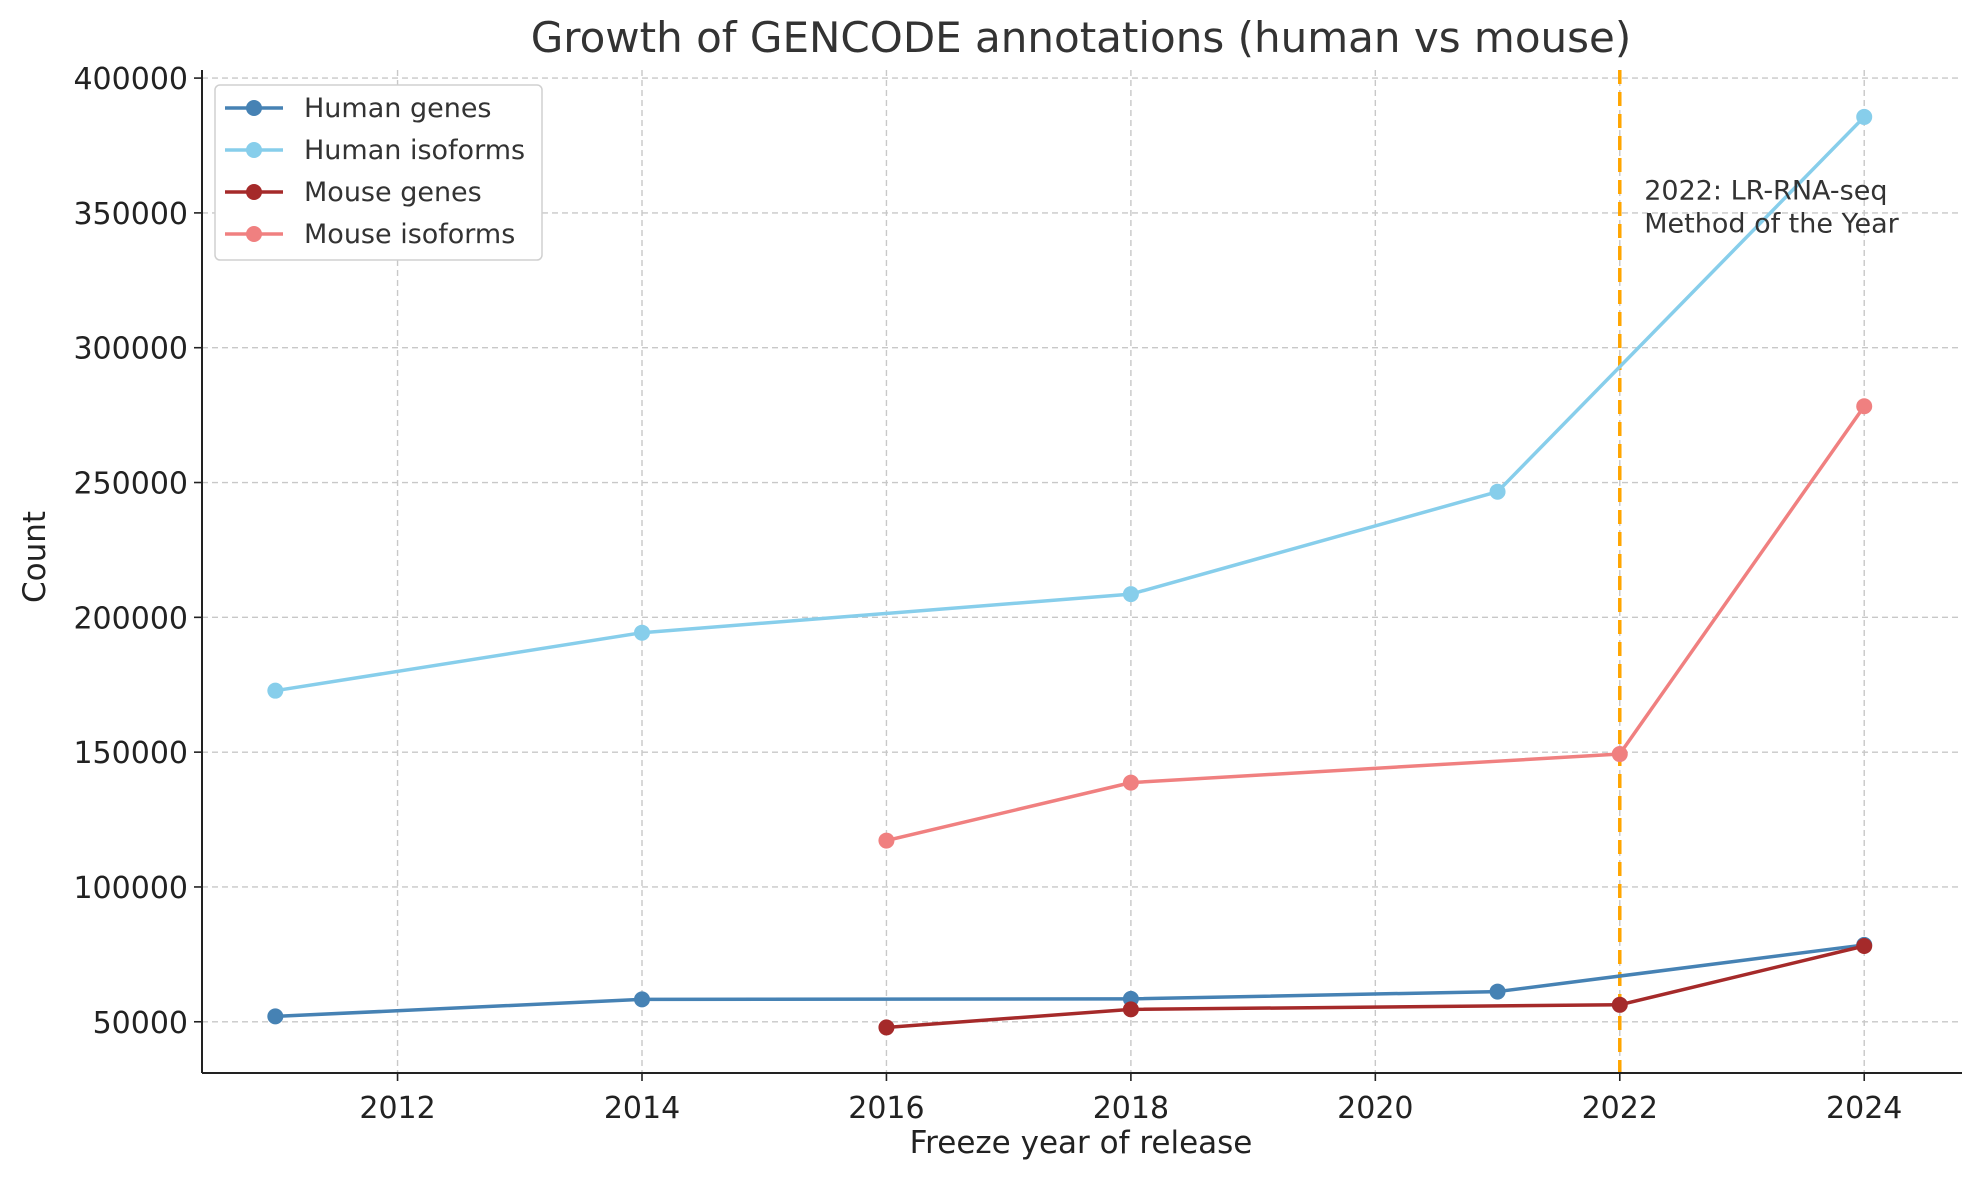  Describe the element at coordinates (35, 557) in the screenshot. I see `y-axis-label: Count` at that location.